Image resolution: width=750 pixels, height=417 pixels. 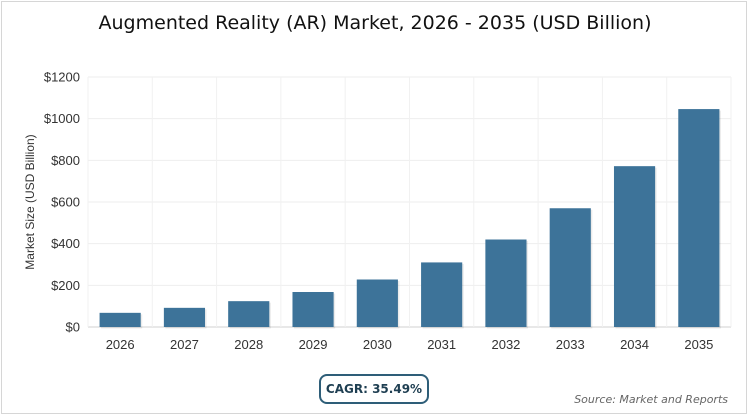 I want to click on bar-2026, so click(x=120, y=319).